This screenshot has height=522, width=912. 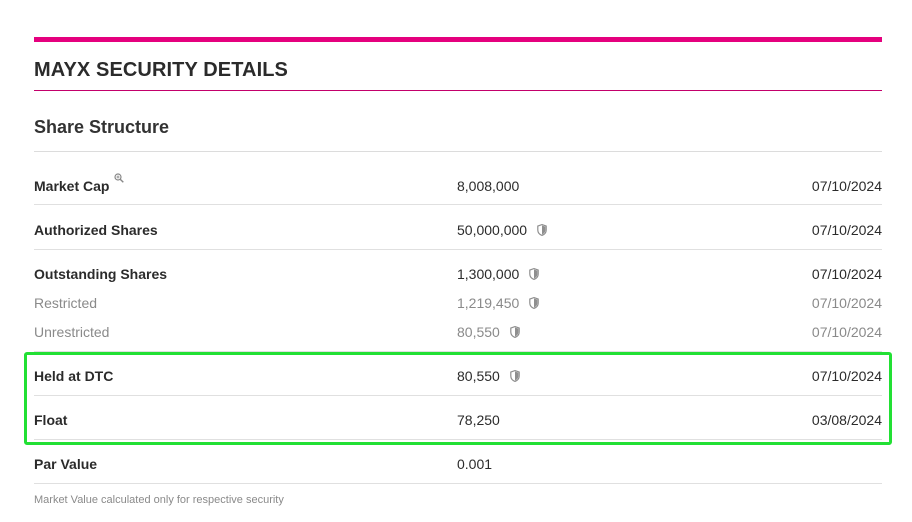 What do you see at coordinates (119, 178) in the screenshot?
I see `magnifier-icon` at bounding box center [119, 178].